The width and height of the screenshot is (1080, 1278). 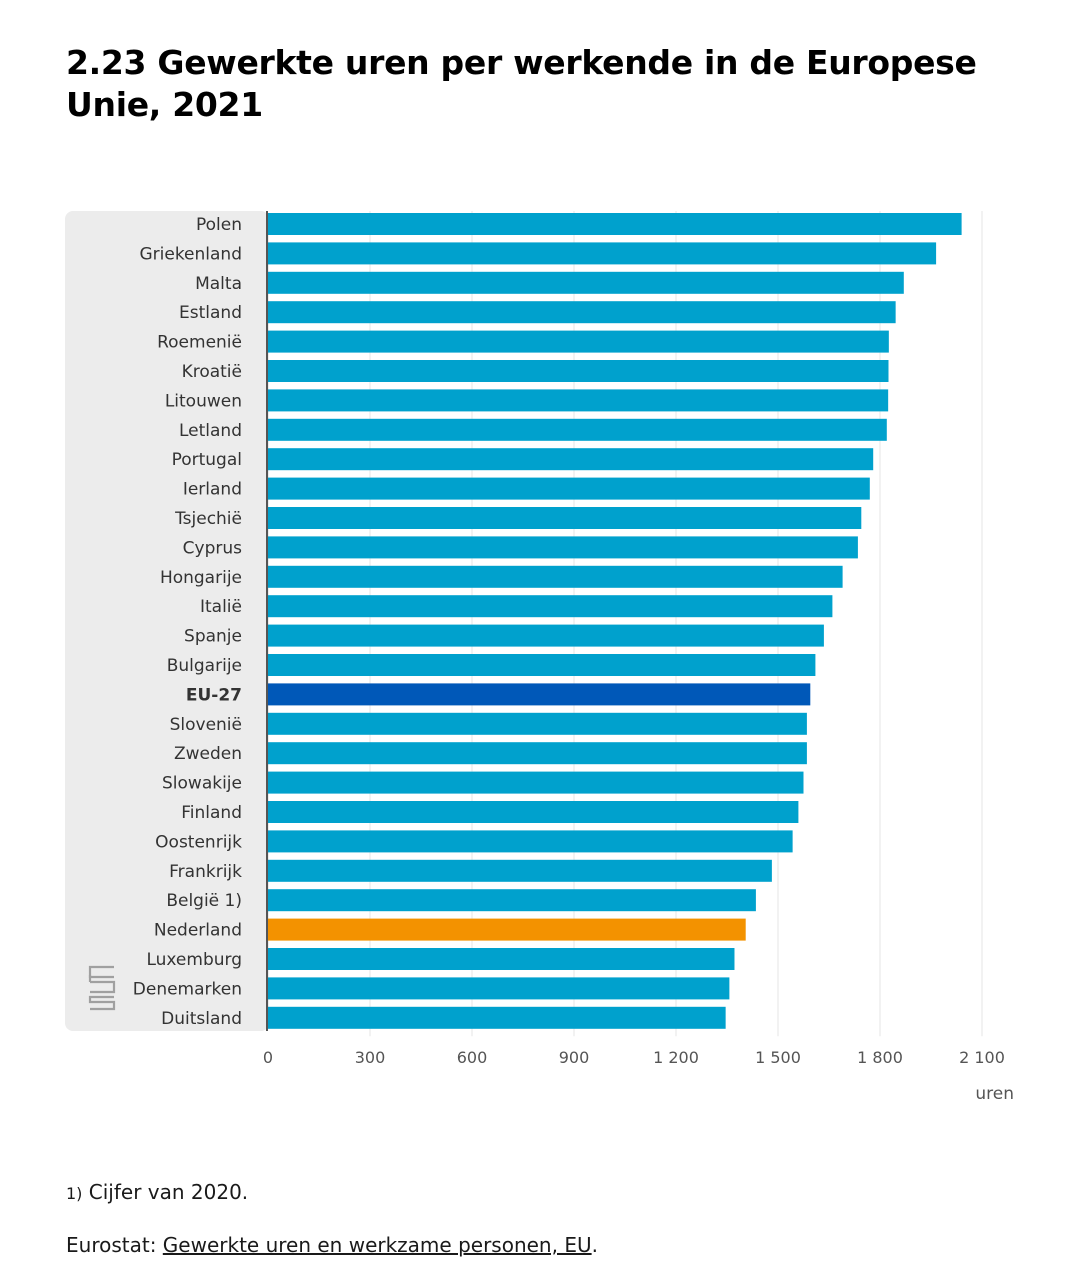 I want to click on category-label: EU-27, so click(x=214, y=695).